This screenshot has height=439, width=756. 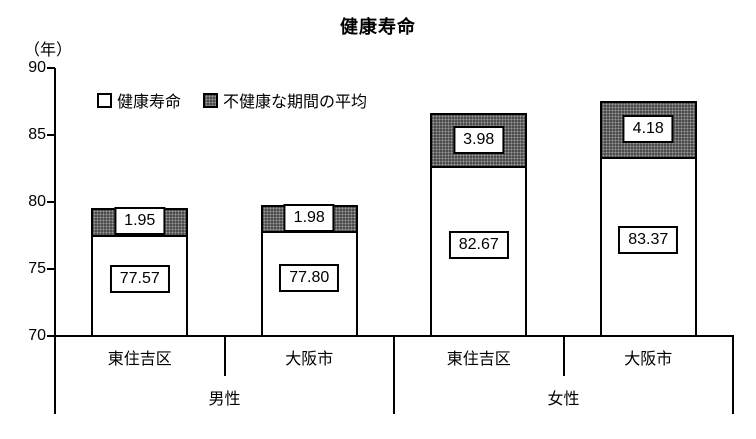 What do you see at coordinates (149, 102) in the screenshot?
I see `legend-label-healthy: 健康寿命` at bounding box center [149, 102].